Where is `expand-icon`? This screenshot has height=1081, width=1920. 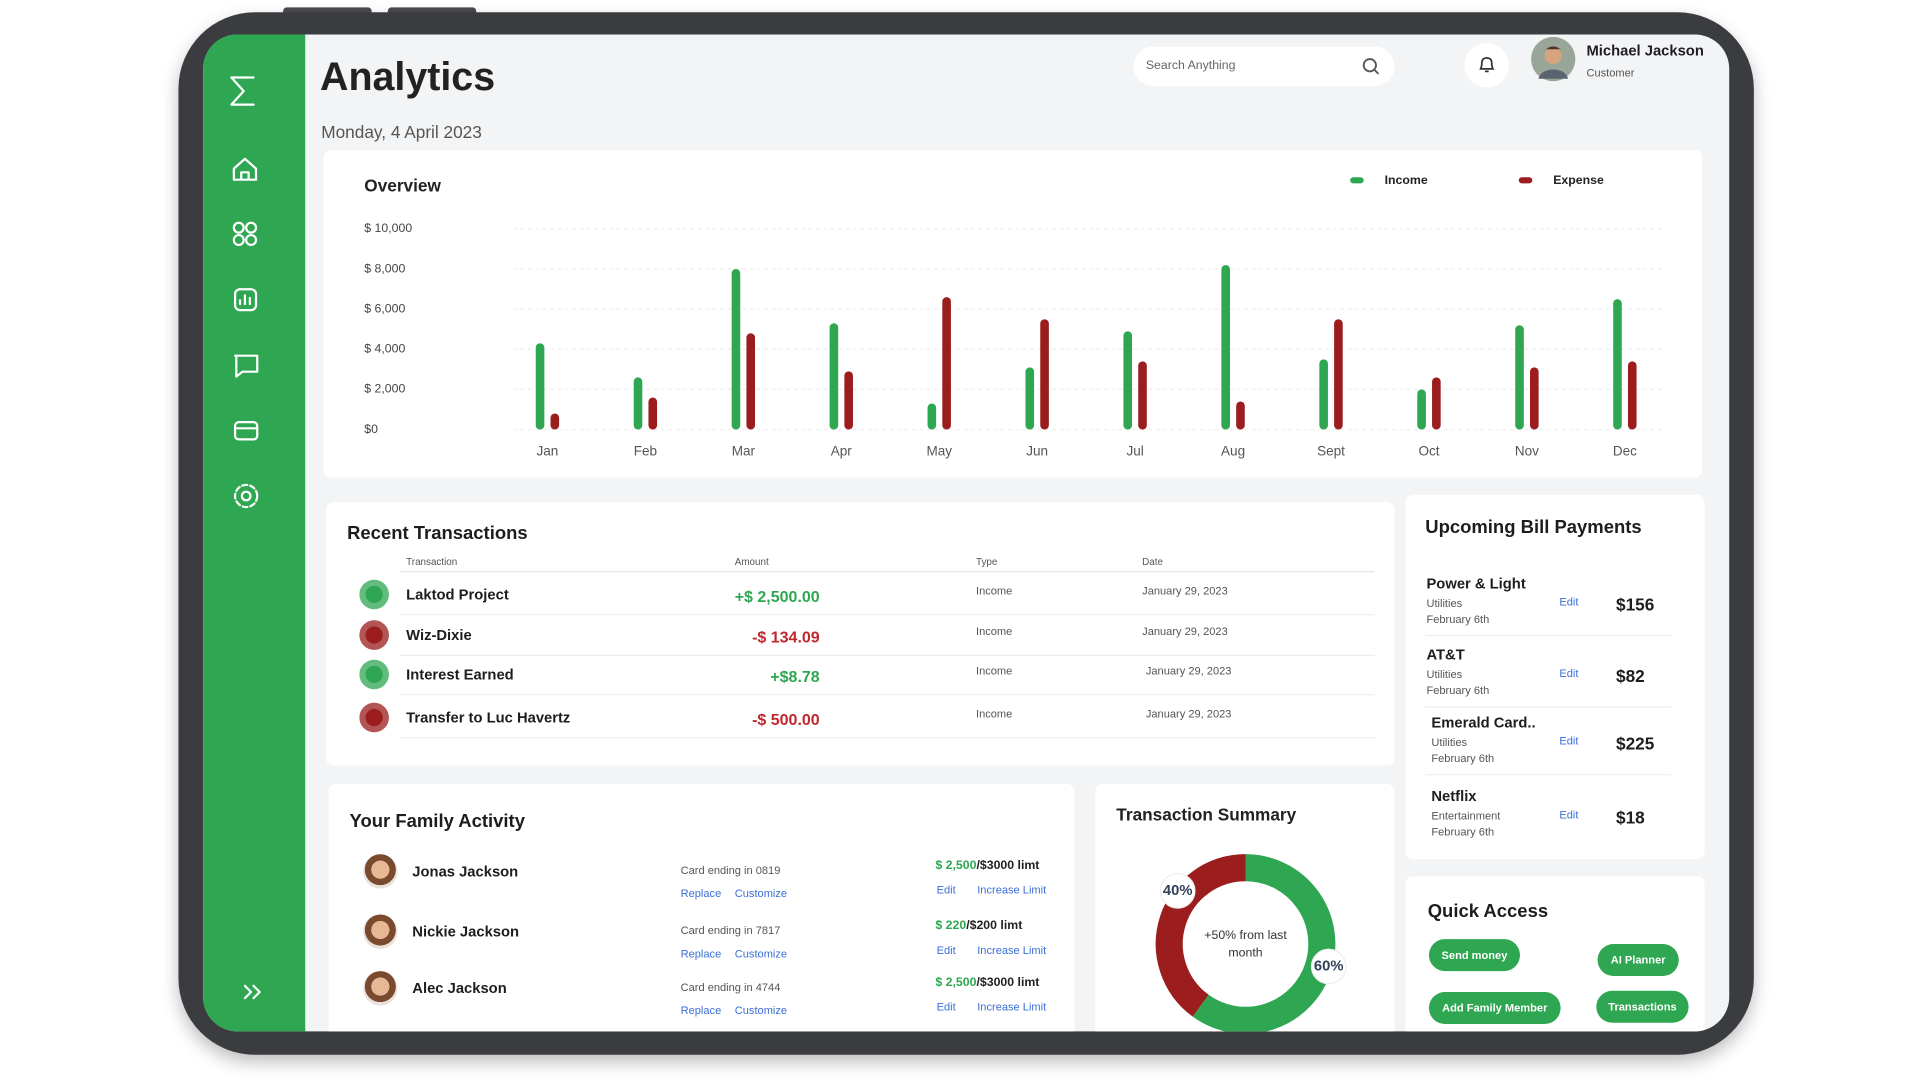
expand-icon is located at coordinates (252, 992).